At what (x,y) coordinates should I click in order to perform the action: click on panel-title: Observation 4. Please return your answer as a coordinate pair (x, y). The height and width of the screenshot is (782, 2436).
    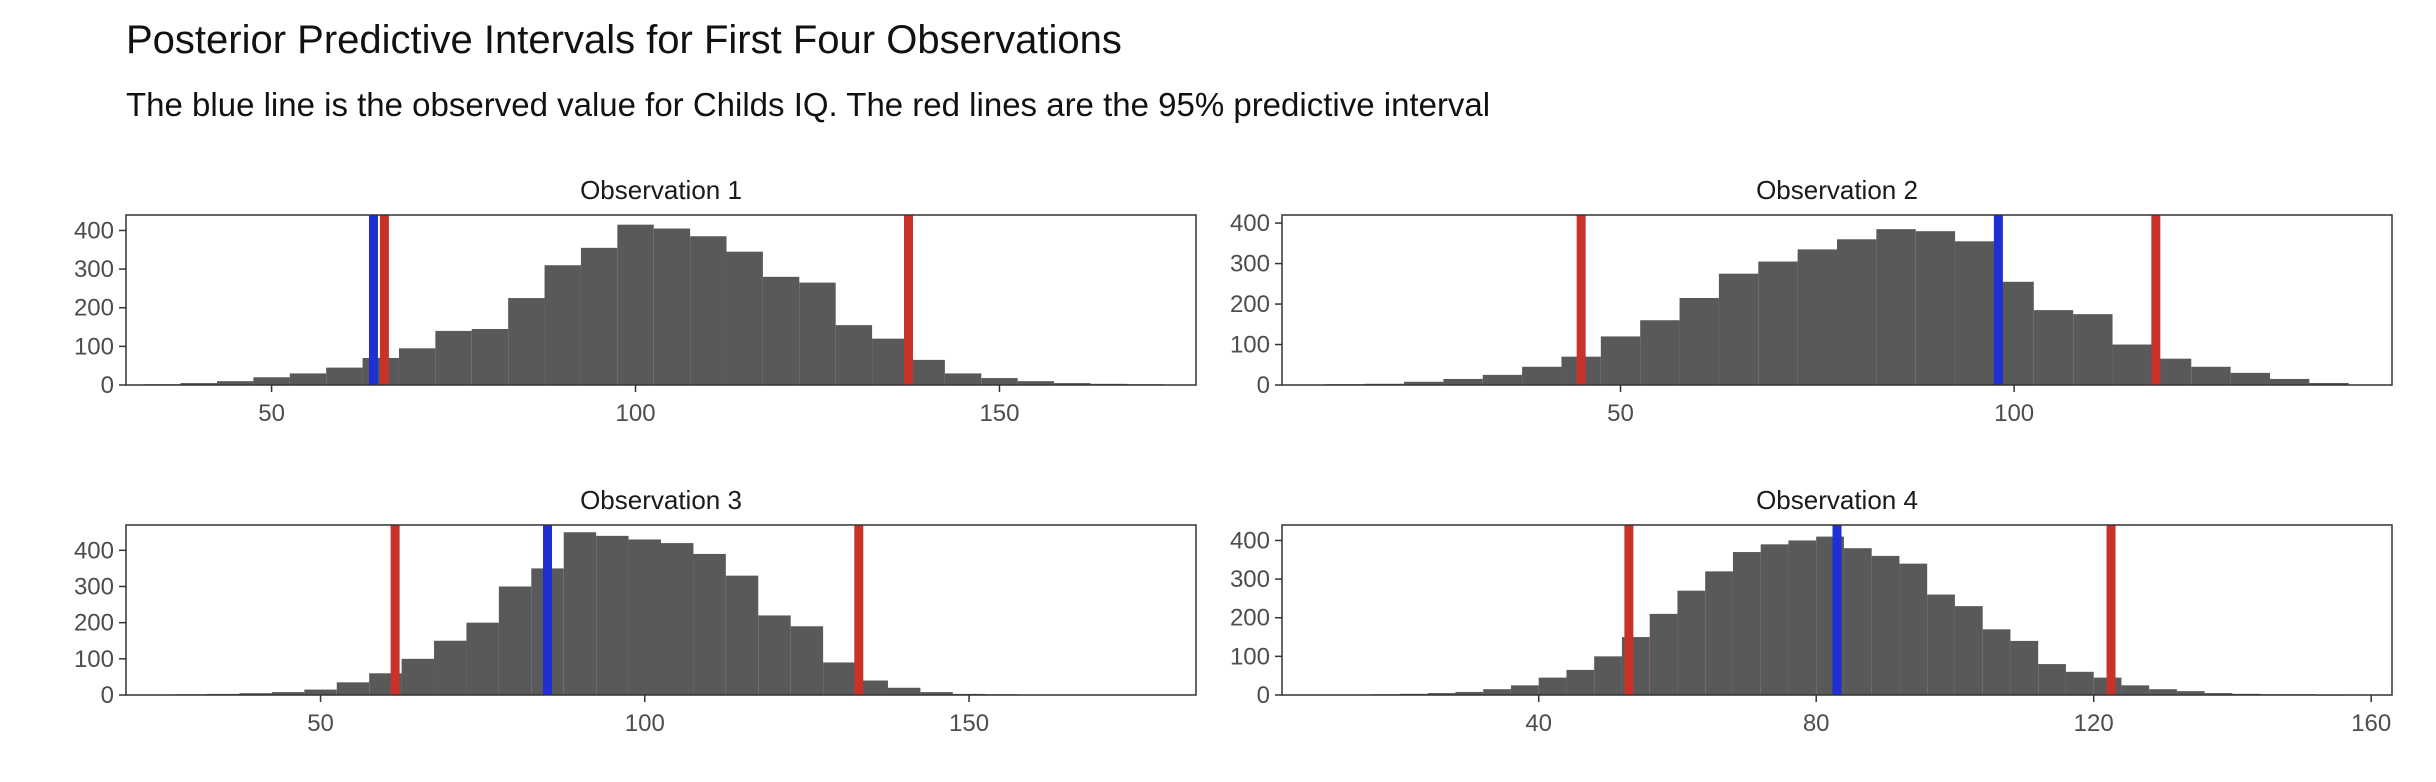
    Looking at the image, I should click on (1837, 500).